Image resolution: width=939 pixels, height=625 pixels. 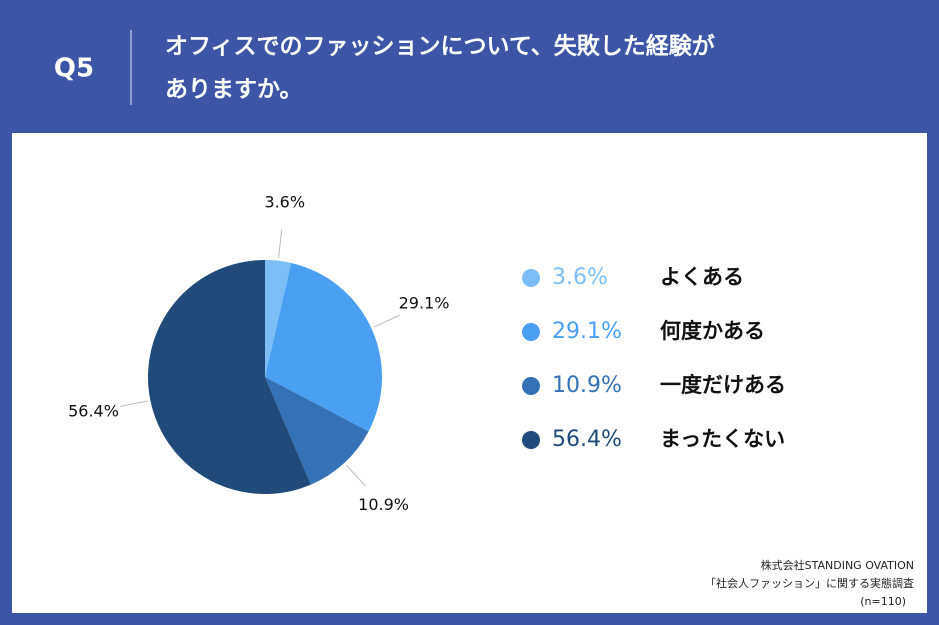 What do you see at coordinates (93, 410) in the screenshot?
I see `data-label: 56.4%` at bounding box center [93, 410].